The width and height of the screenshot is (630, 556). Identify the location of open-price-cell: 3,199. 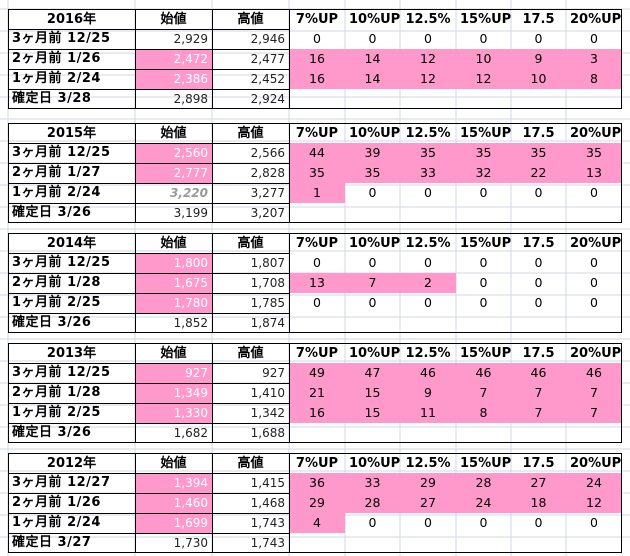
(190, 213).